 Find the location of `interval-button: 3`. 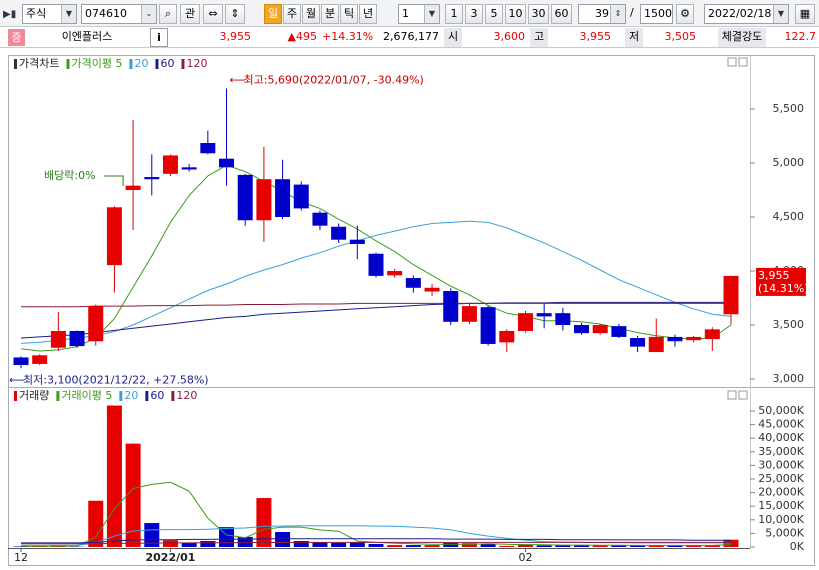

interval-button: 3 is located at coordinates (474, 14).